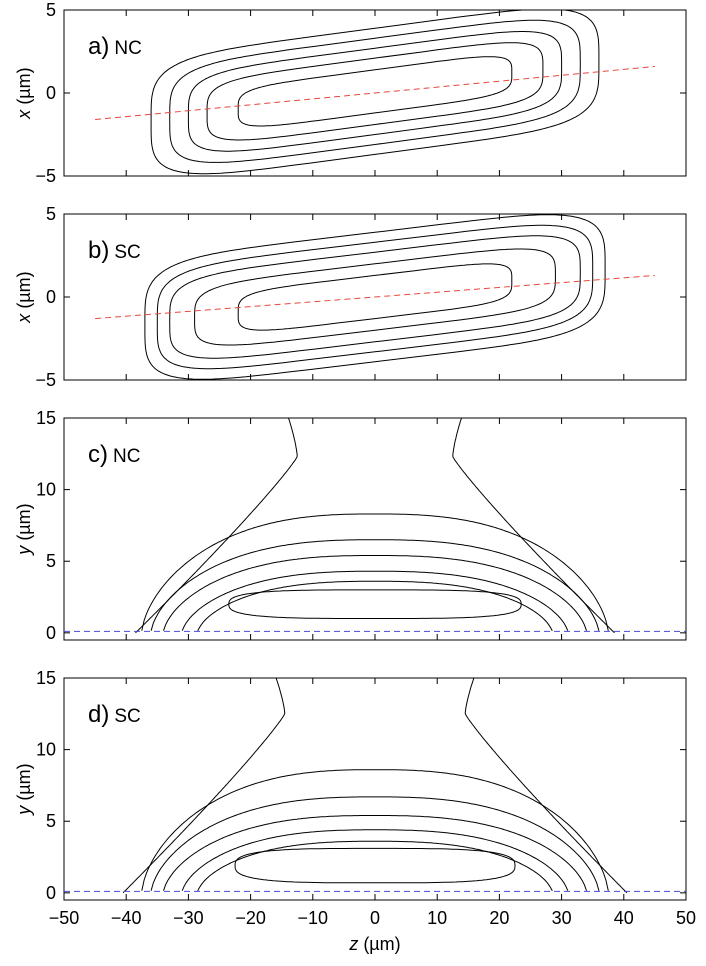 Image resolution: width=706 pixels, height=966 pixels. I want to click on panel-b-label: b) SC, so click(114, 250).